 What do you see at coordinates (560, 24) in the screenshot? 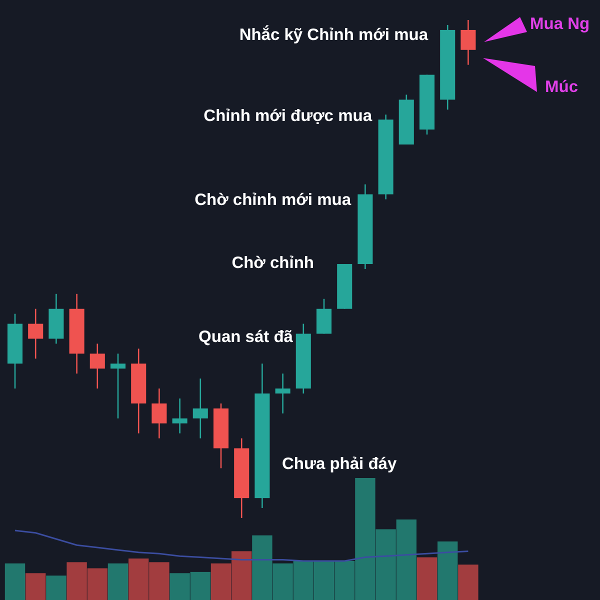
I see `text: Mua Ng` at bounding box center [560, 24].